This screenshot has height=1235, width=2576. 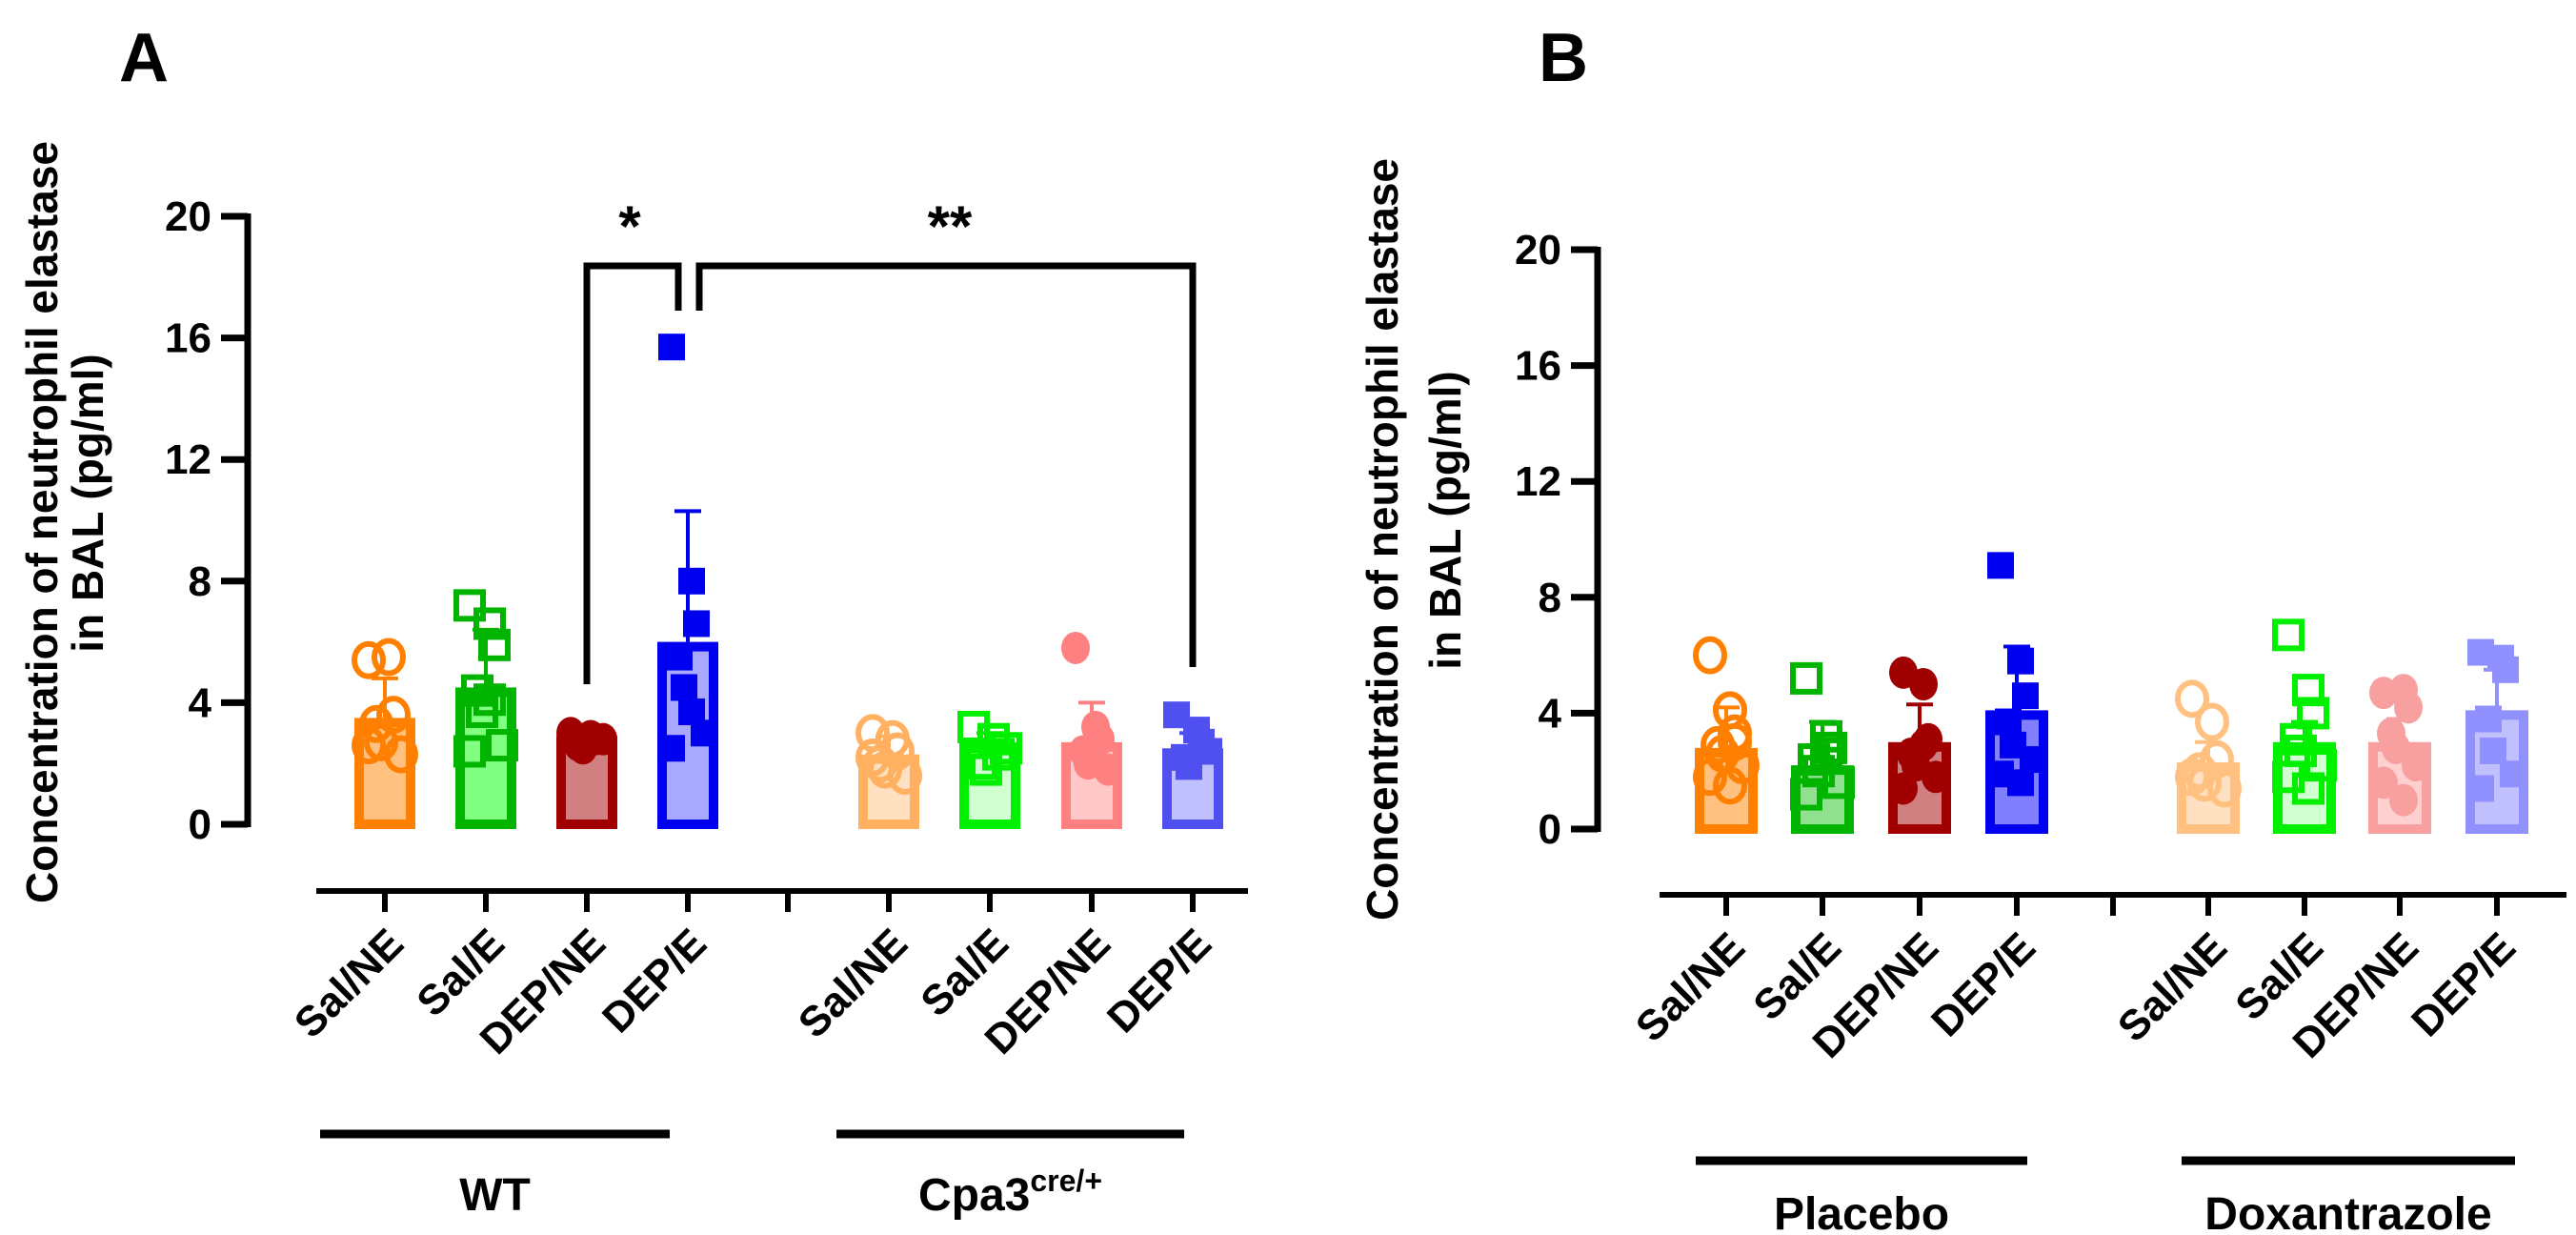 I want to click on panel-label-a: A, so click(x=144, y=58).